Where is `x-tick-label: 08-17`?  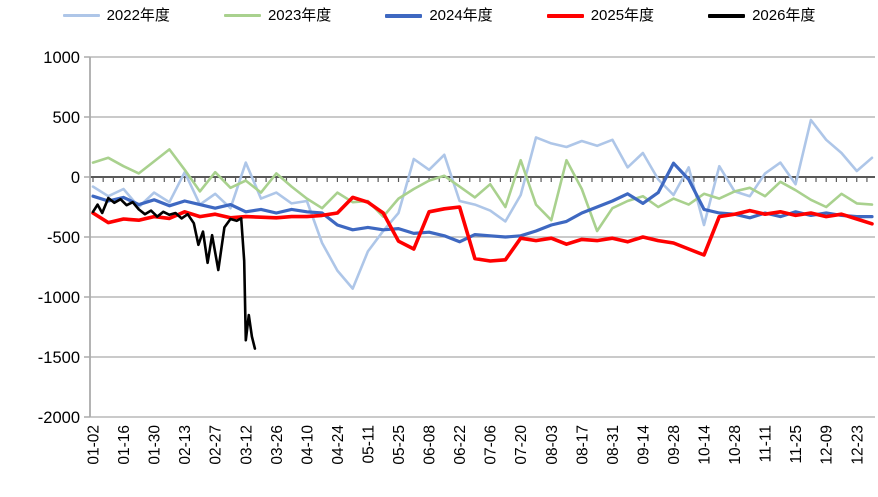
x-tick-label: 08-17 is located at coordinates (582, 445).